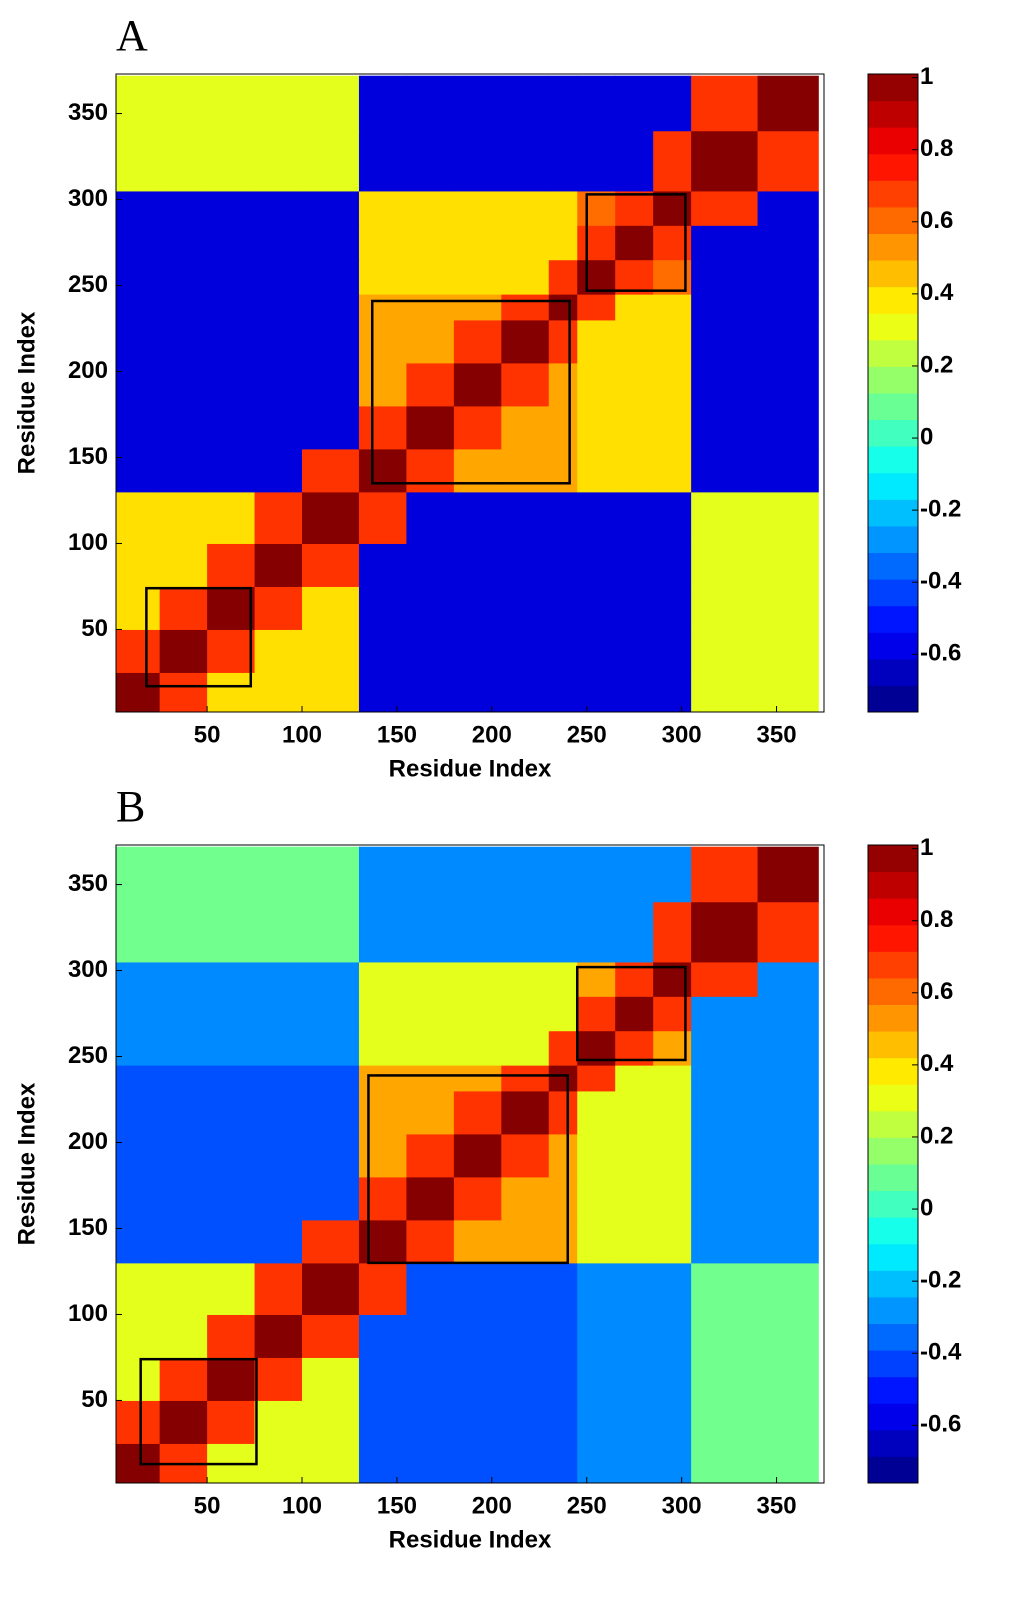  I want to click on y-tick-label: 300, so click(88, 198).